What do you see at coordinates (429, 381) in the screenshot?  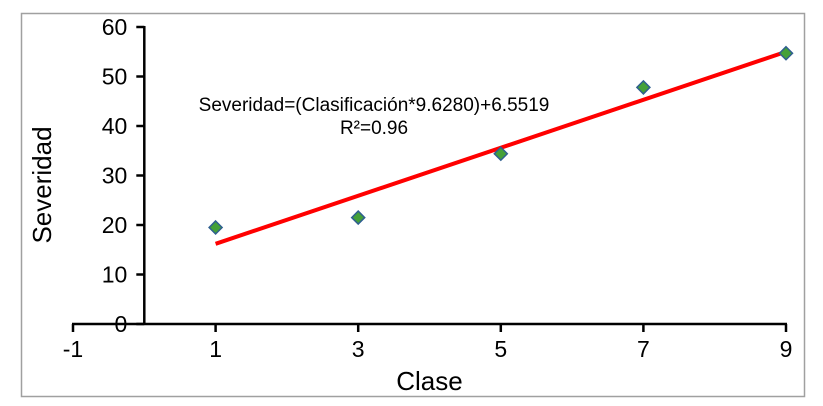 I see `x-axis-title: Clase` at bounding box center [429, 381].